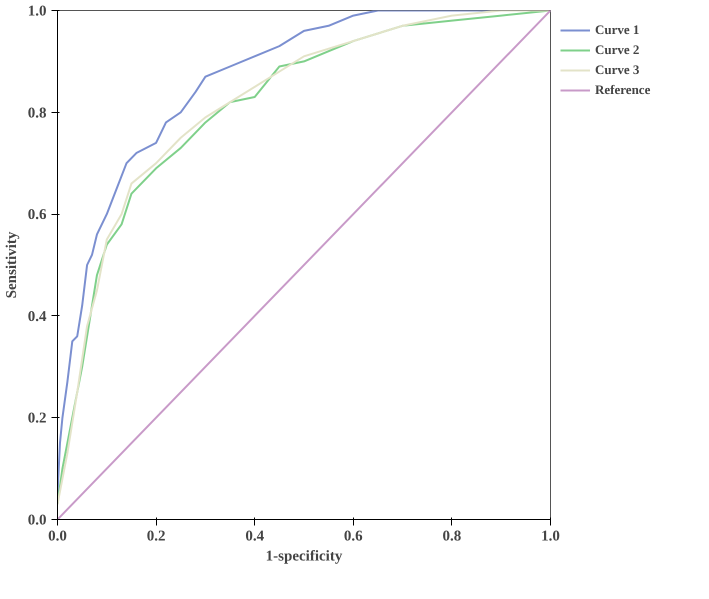 The width and height of the screenshot is (709, 599). Describe the element at coordinates (37, 215) in the screenshot. I see `y-tick-label: 0.6` at that location.